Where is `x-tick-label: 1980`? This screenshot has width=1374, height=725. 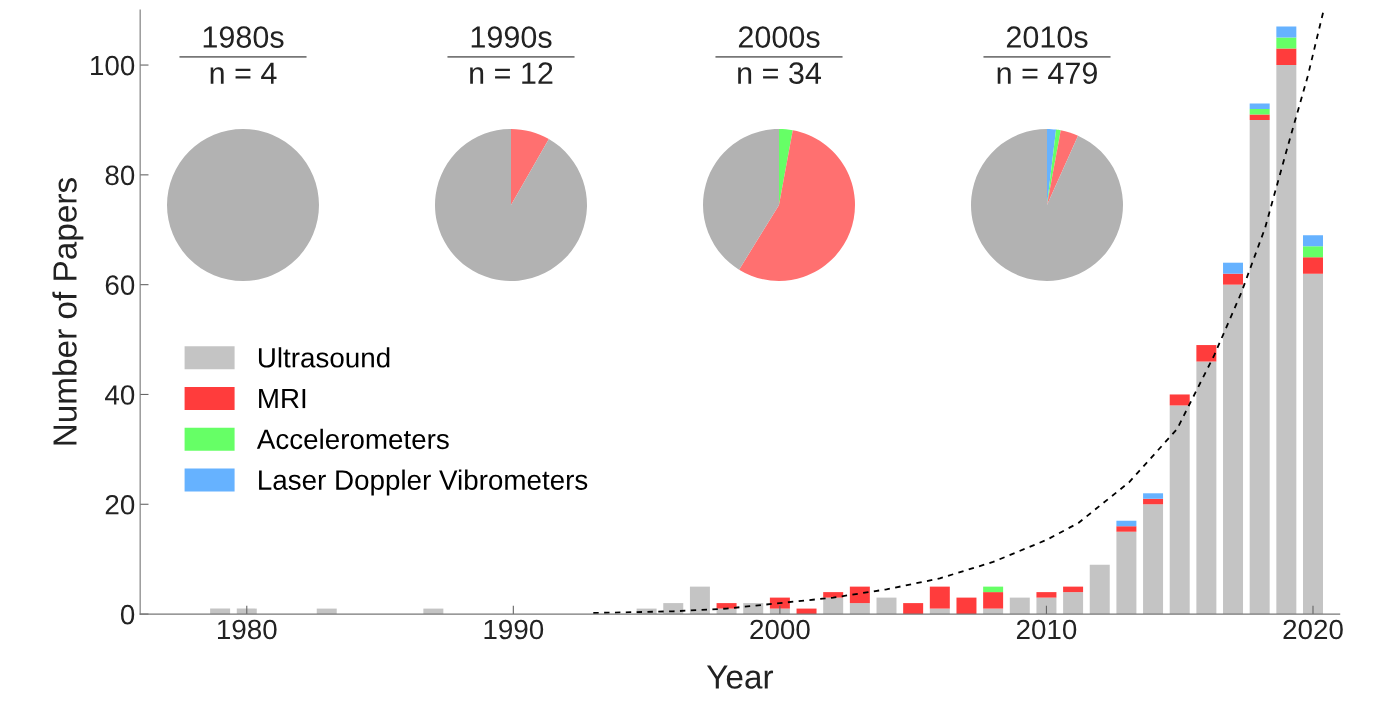
x-tick-label: 1980 is located at coordinates (247, 629).